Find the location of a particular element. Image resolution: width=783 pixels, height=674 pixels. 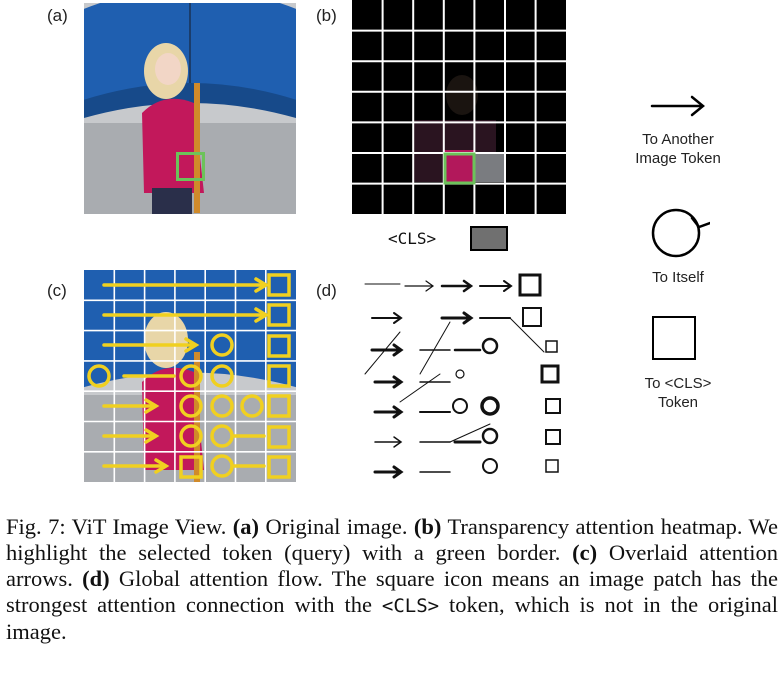

cls-label: <CLS> is located at coordinates (412, 238).